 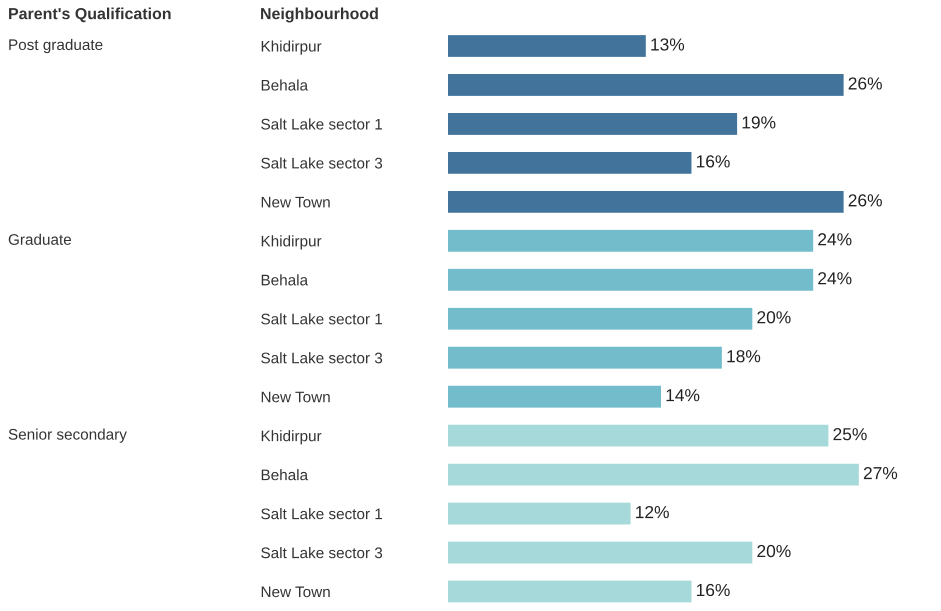 I want to click on text: Graduate, so click(x=40, y=239).